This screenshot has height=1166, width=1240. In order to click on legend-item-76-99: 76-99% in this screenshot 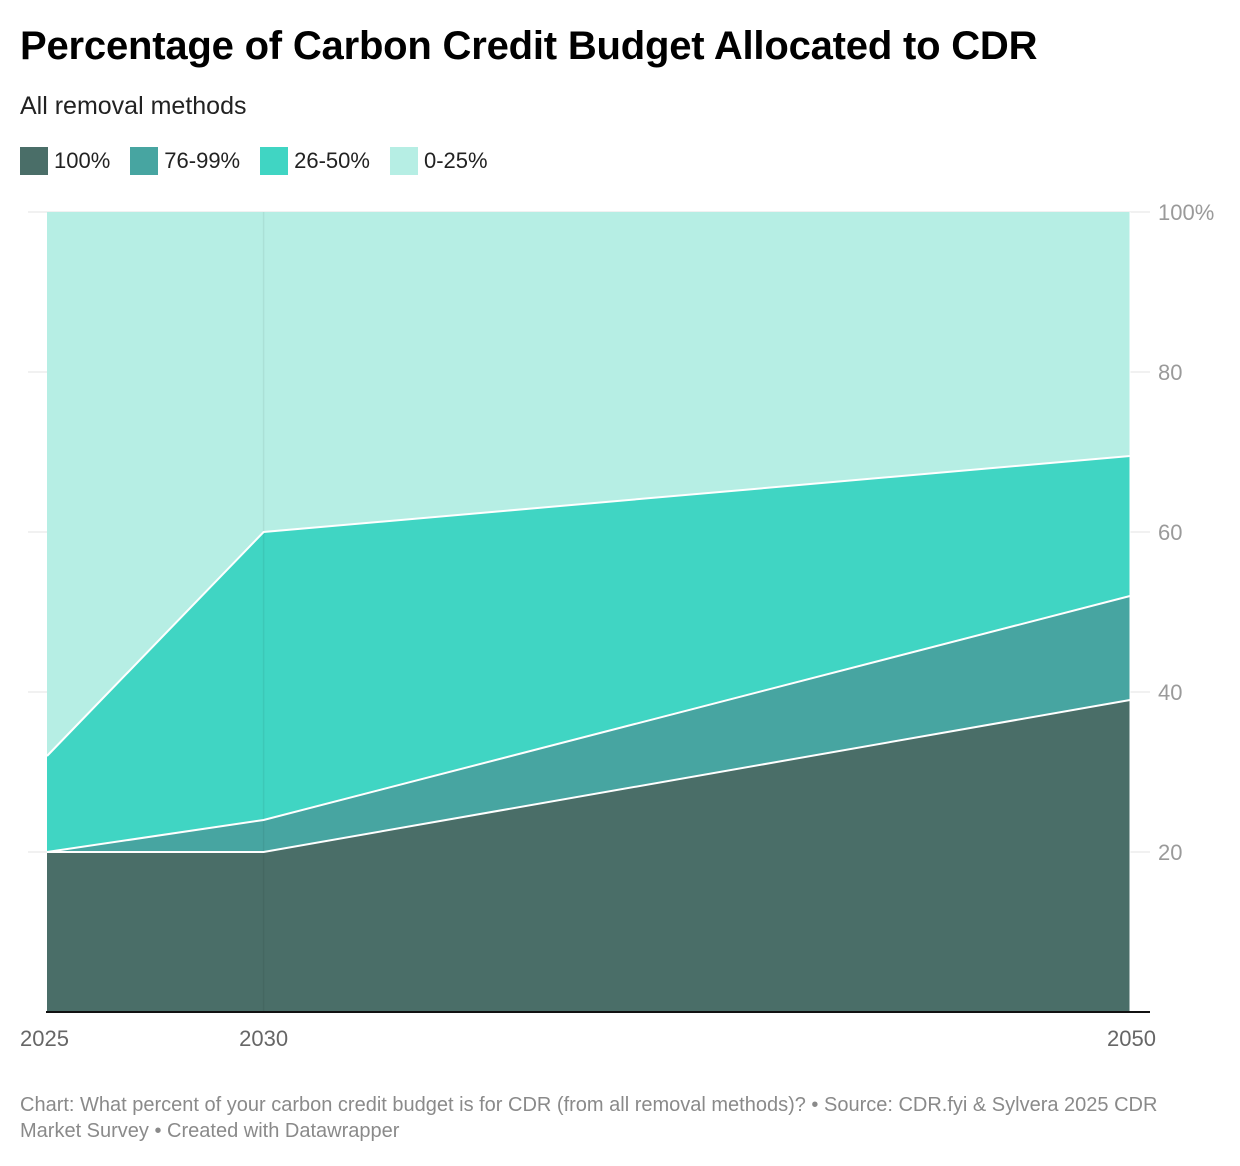, I will do `click(185, 161)`.